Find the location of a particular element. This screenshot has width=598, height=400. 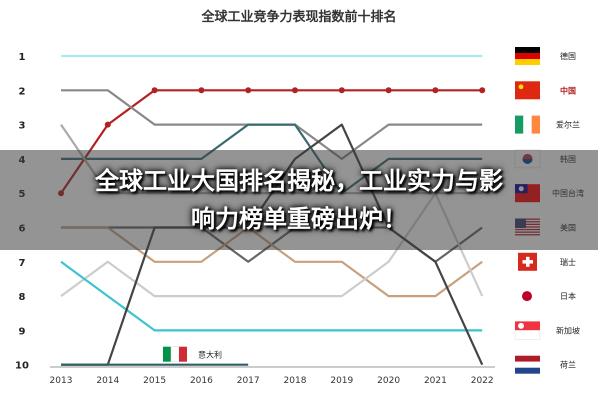

flag-field is located at coordinates (527, 90).